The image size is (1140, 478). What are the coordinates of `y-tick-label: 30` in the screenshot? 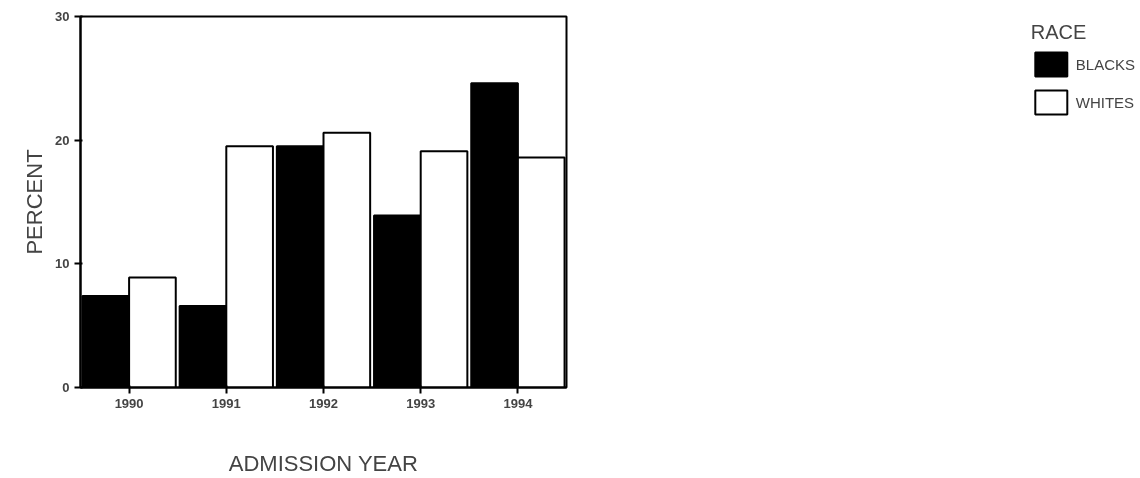 It's located at (62, 16).